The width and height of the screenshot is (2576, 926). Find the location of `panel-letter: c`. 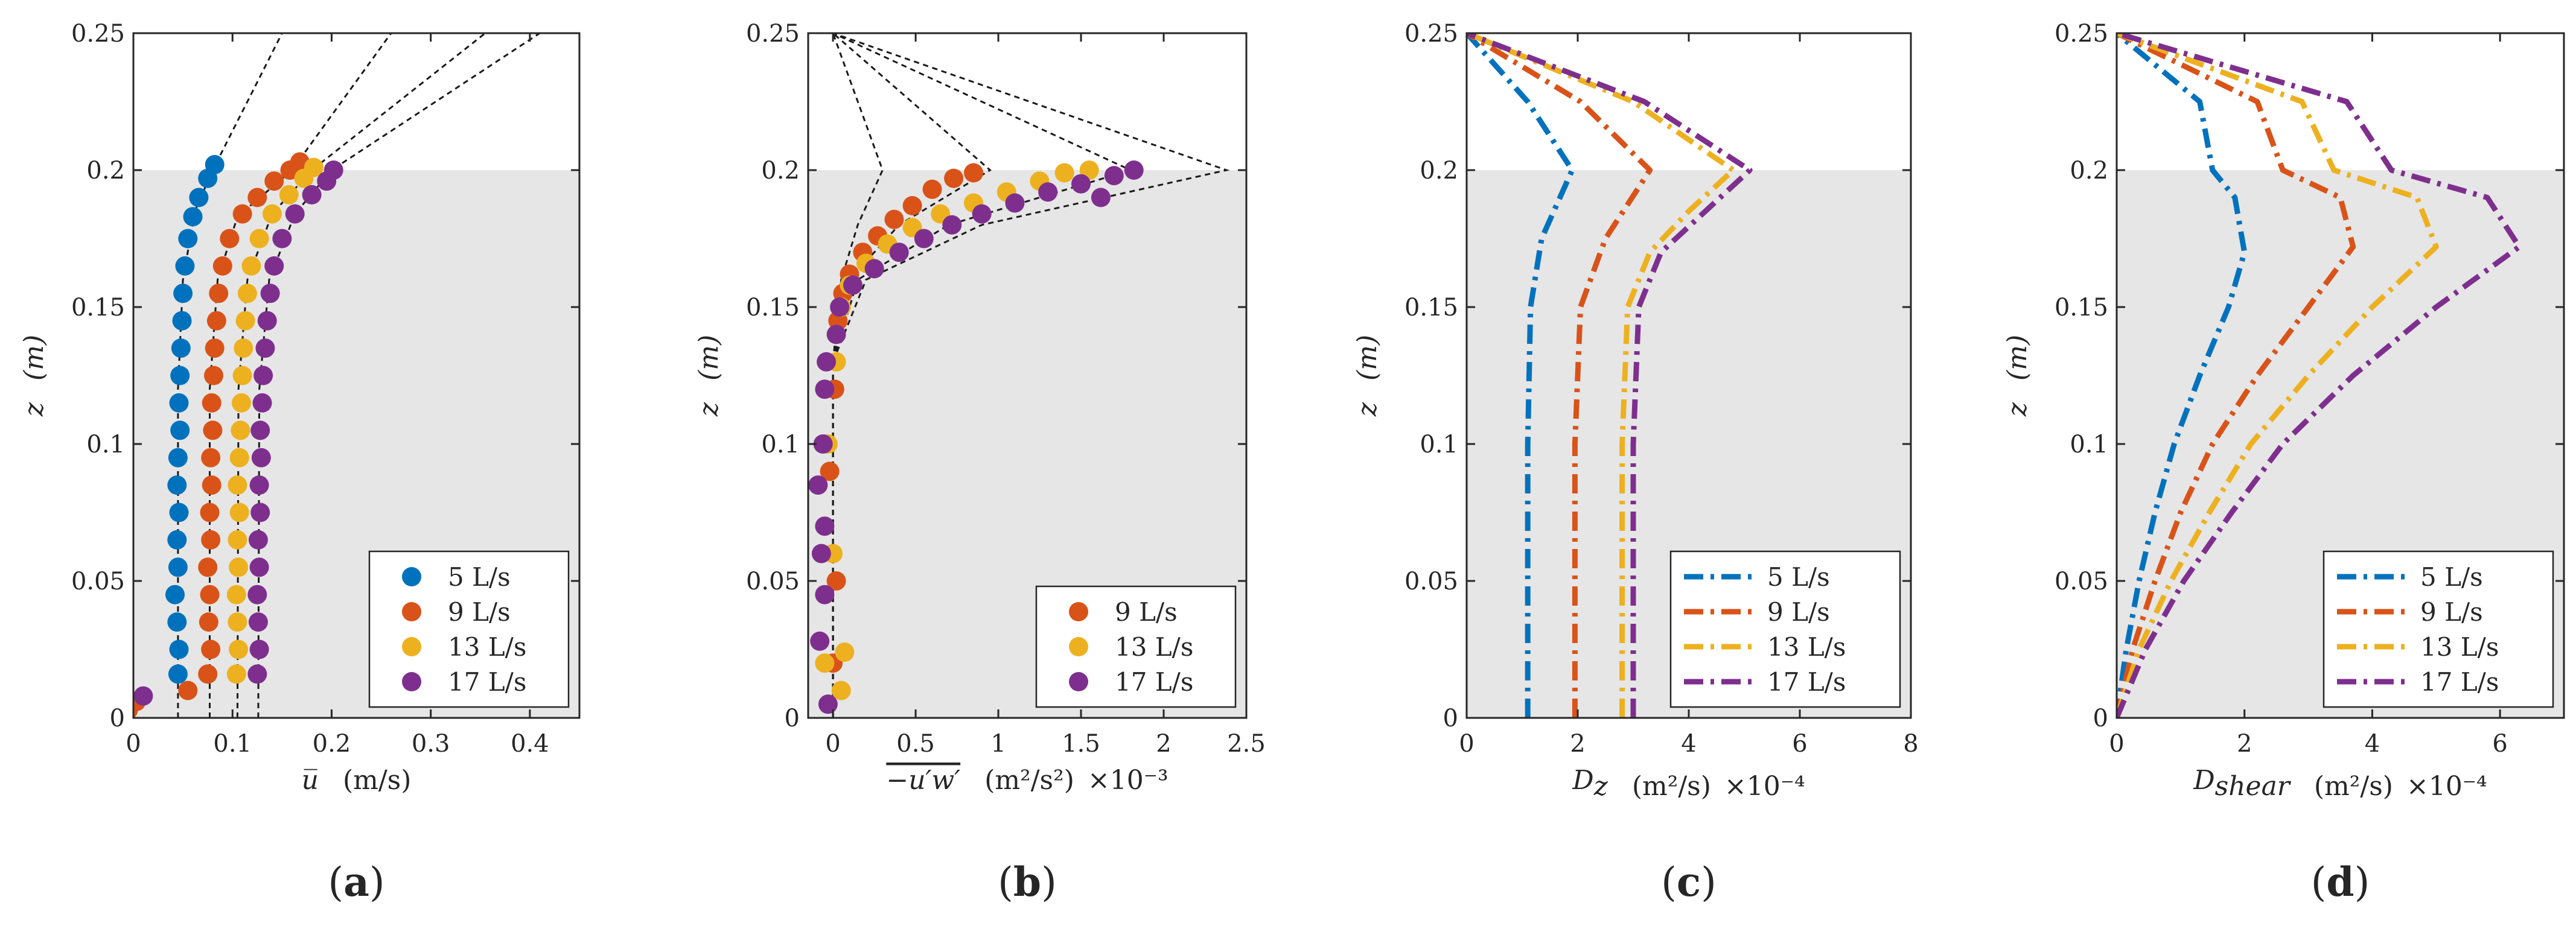

panel-letter: c is located at coordinates (1689, 881).